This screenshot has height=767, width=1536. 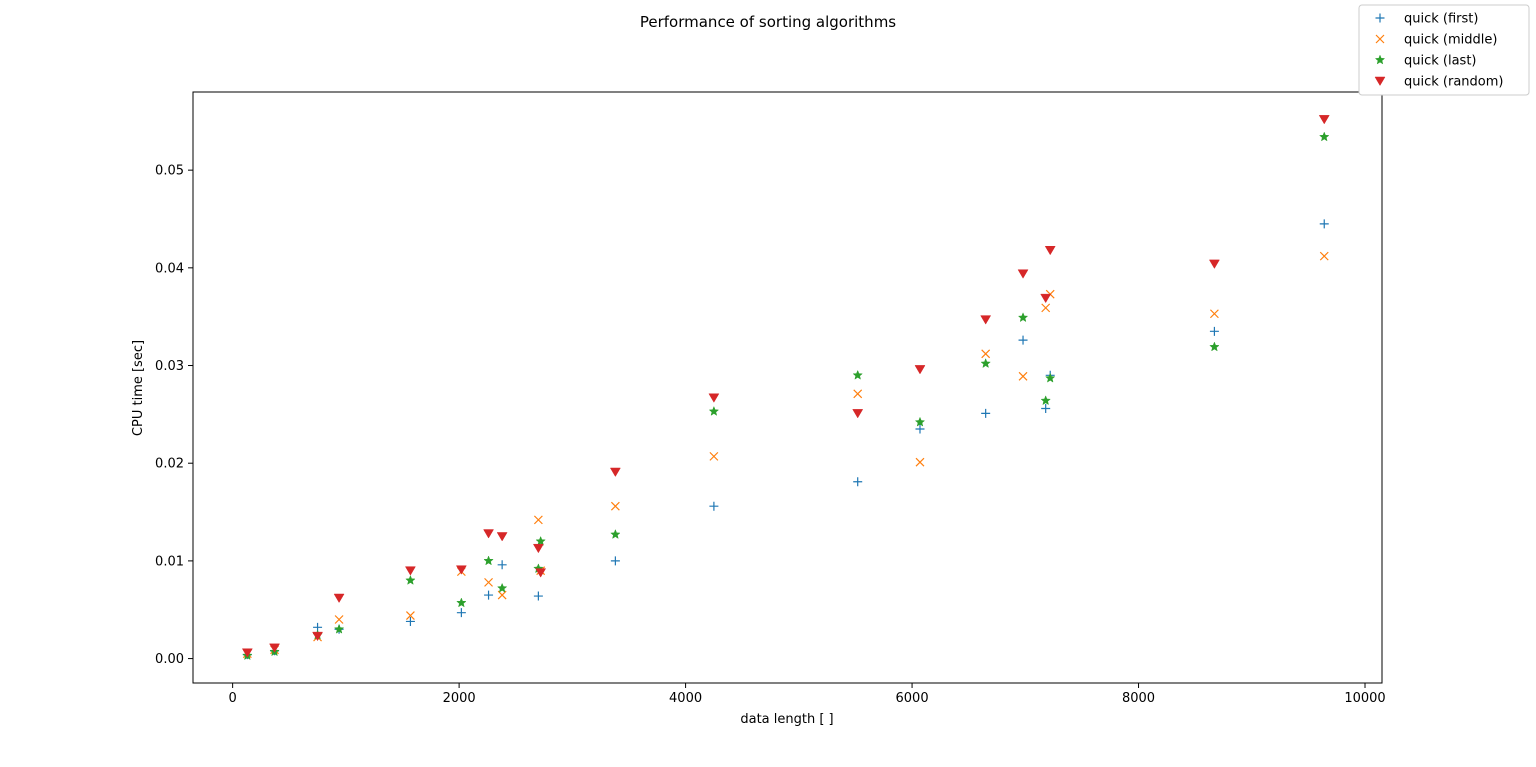 I want to click on legend-label: quick (random), so click(x=1453, y=82).